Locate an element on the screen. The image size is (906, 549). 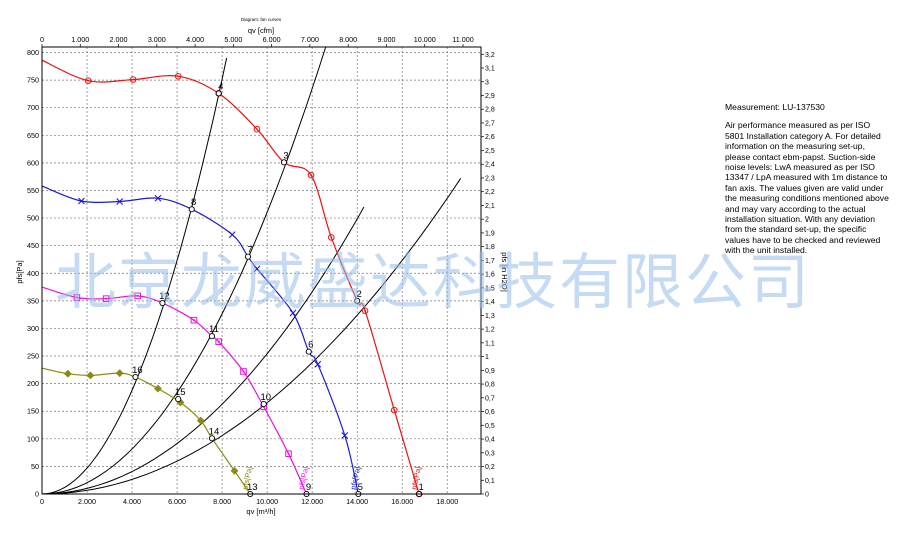
x-tick-label: 16.000 is located at coordinates (402, 501).